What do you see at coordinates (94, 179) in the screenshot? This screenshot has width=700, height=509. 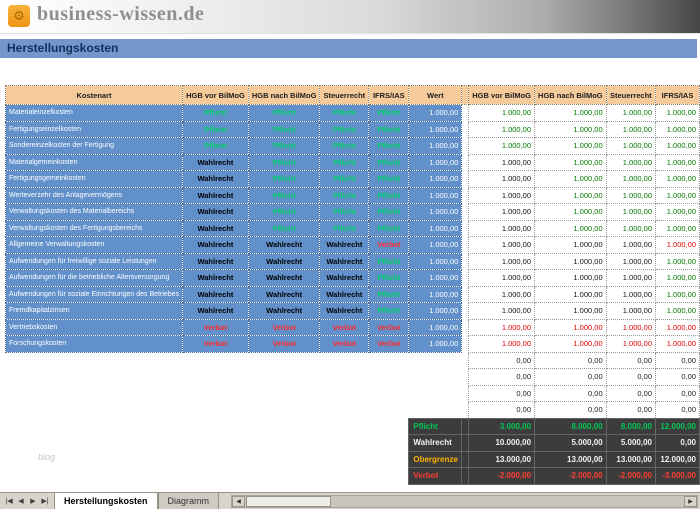 I see `cell-kostenart: Fertigungsgemeinkosten` at bounding box center [94, 179].